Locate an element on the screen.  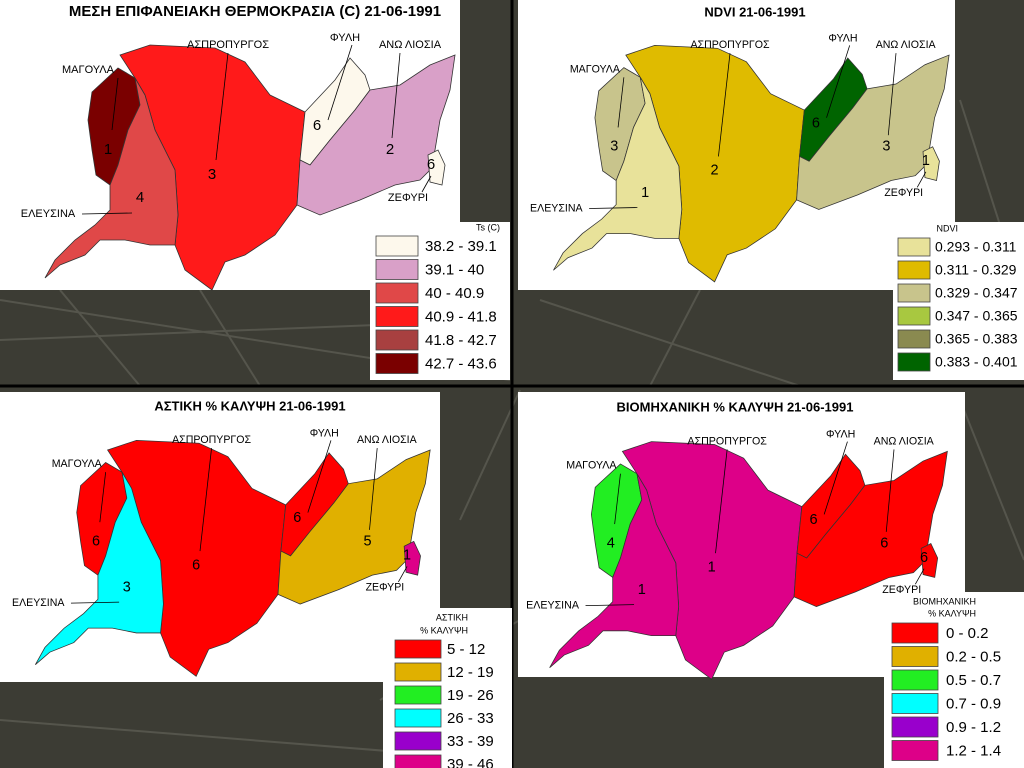
legend-label: 33 - 39 is located at coordinates (470, 741).